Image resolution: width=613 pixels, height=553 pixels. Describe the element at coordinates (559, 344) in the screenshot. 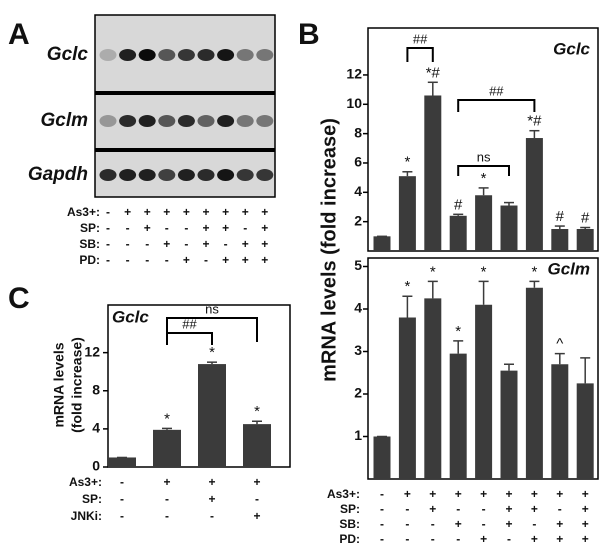

I see `annotation: ^` at that location.